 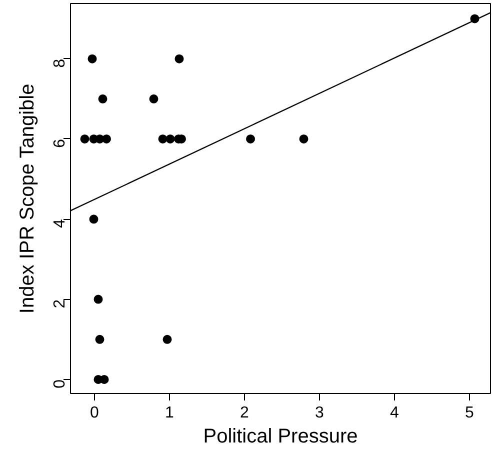 What do you see at coordinates (245, 413) in the screenshot?
I see `x-tick-label: 2` at bounding box center [245, 413].